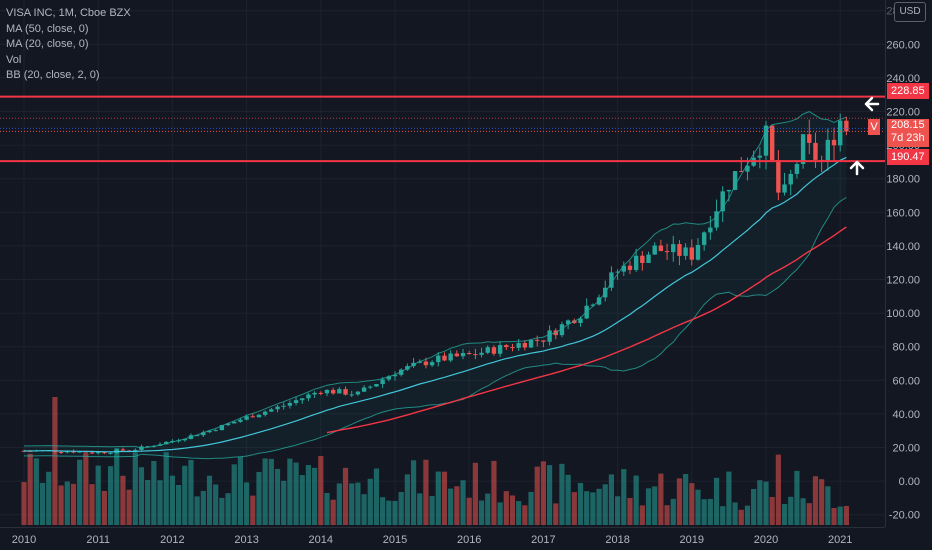  What do you see at coordinates (469, 540) in the screenshot?
I see `time-tick-label: 2016` at bounding box center [469, 540].